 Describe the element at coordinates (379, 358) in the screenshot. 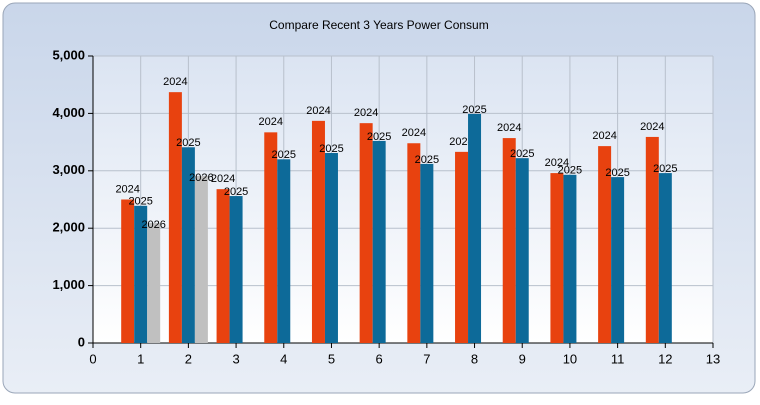

I see `x-tick-label: 6` at that location.